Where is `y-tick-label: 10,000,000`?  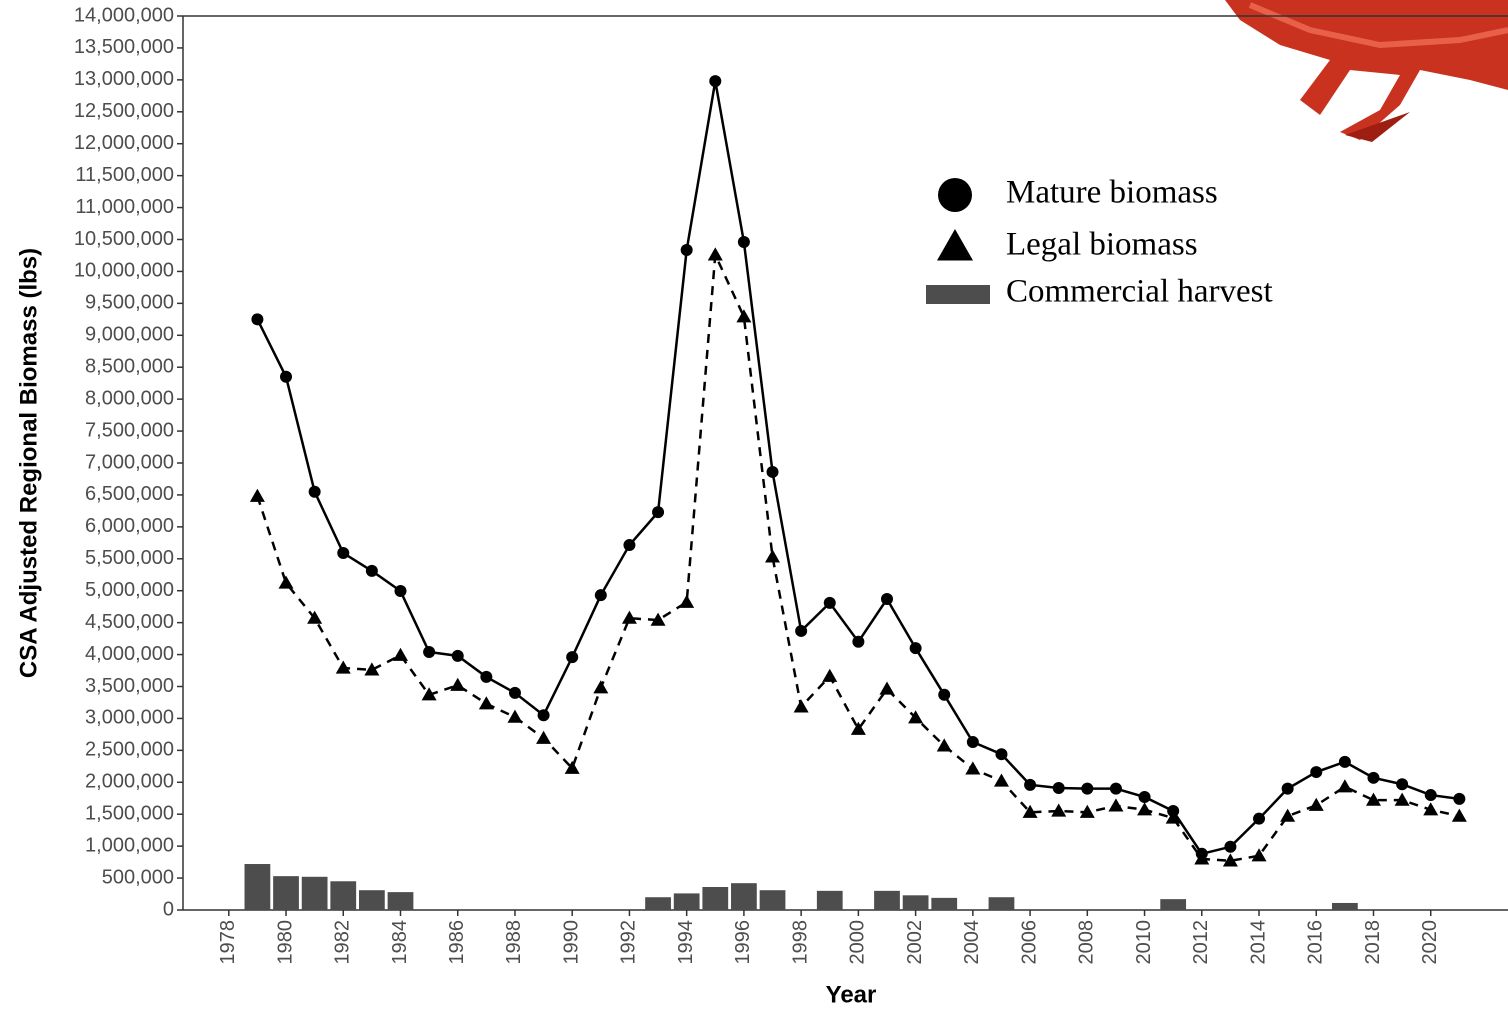
y-tick-label: 10,000,000 is located at coordinates (124, 271).